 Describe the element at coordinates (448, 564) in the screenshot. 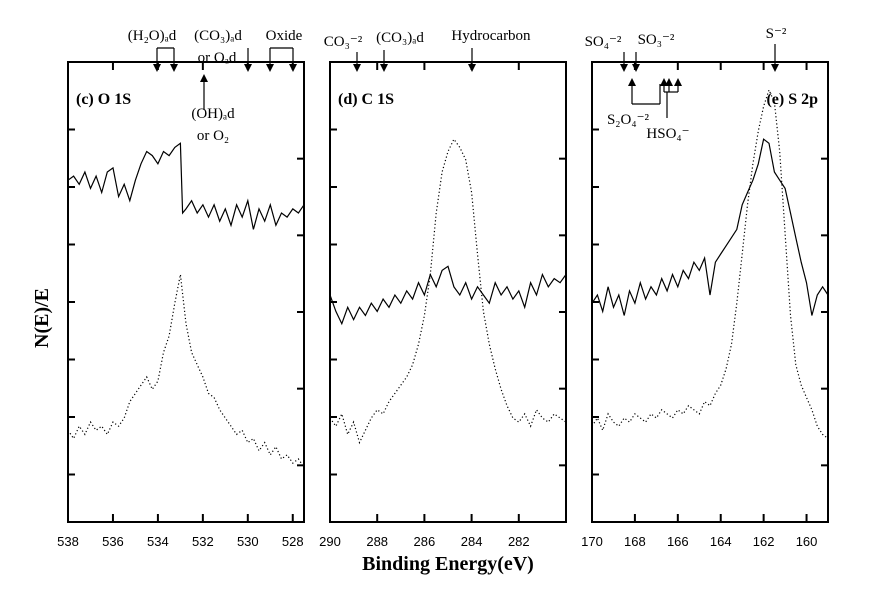

I see `x-axis-title: Binding Energy(eV)` at that location.